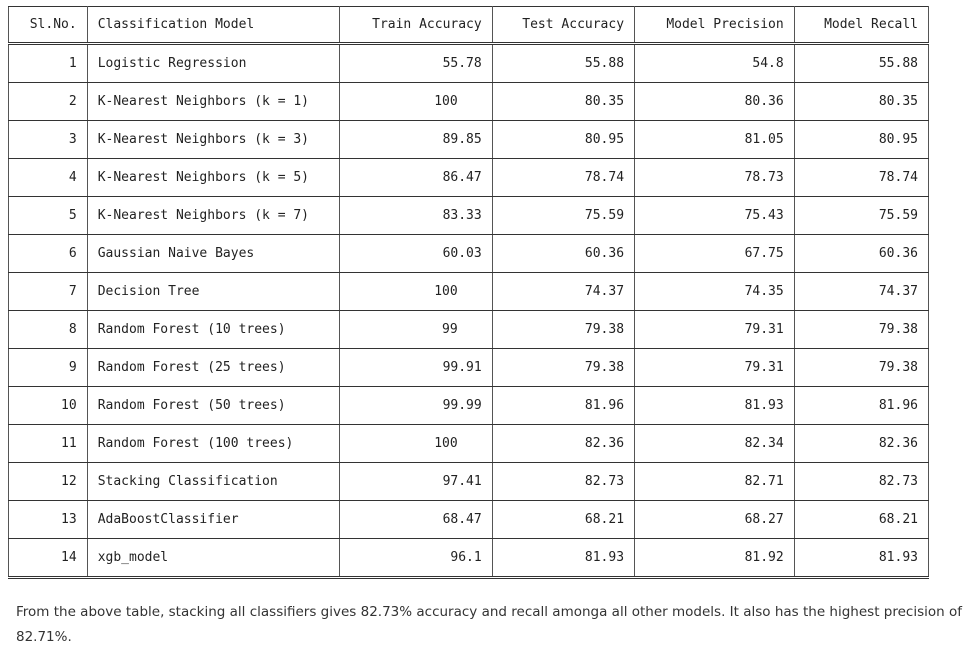 The width and height of the screenshot is (976, 658). I want to click on test-accuracy-cell: 82.73, so click(563, 481).